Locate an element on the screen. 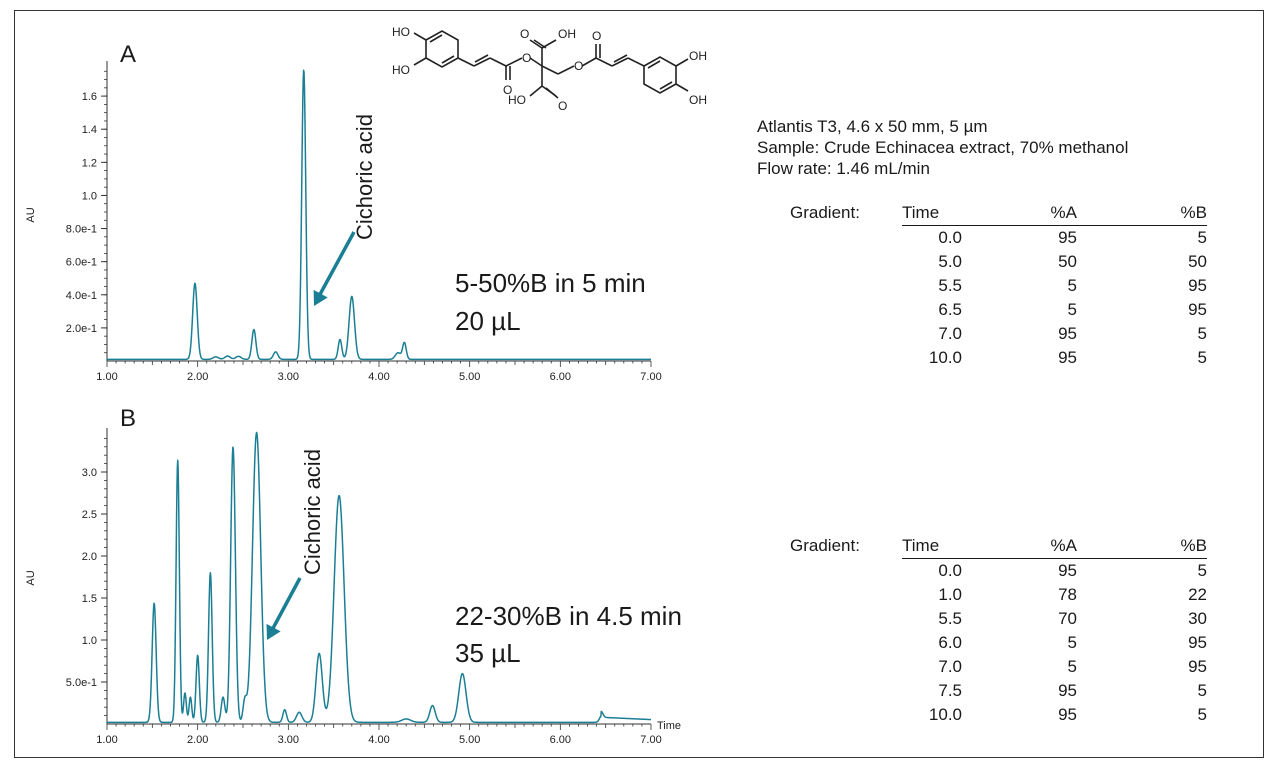 Image resolution: width=1280 pixels, height=767 pixels. gradient-row: 7.0 95 5 is located at coordinates (1054, 334).